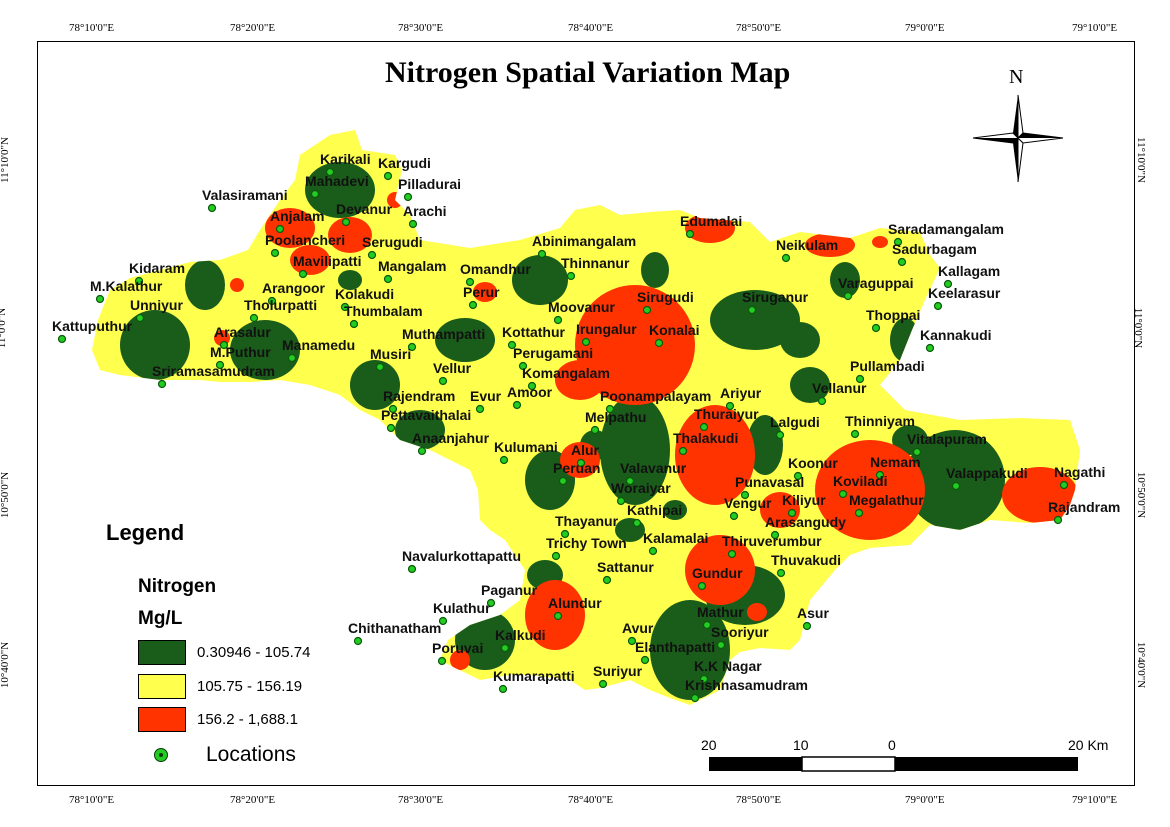 The width and height of the screenshot is (1170, 827). Describe the element at coordinates (443, 334) in the screenshot. I see `location-label: Muthampatti` at that location.